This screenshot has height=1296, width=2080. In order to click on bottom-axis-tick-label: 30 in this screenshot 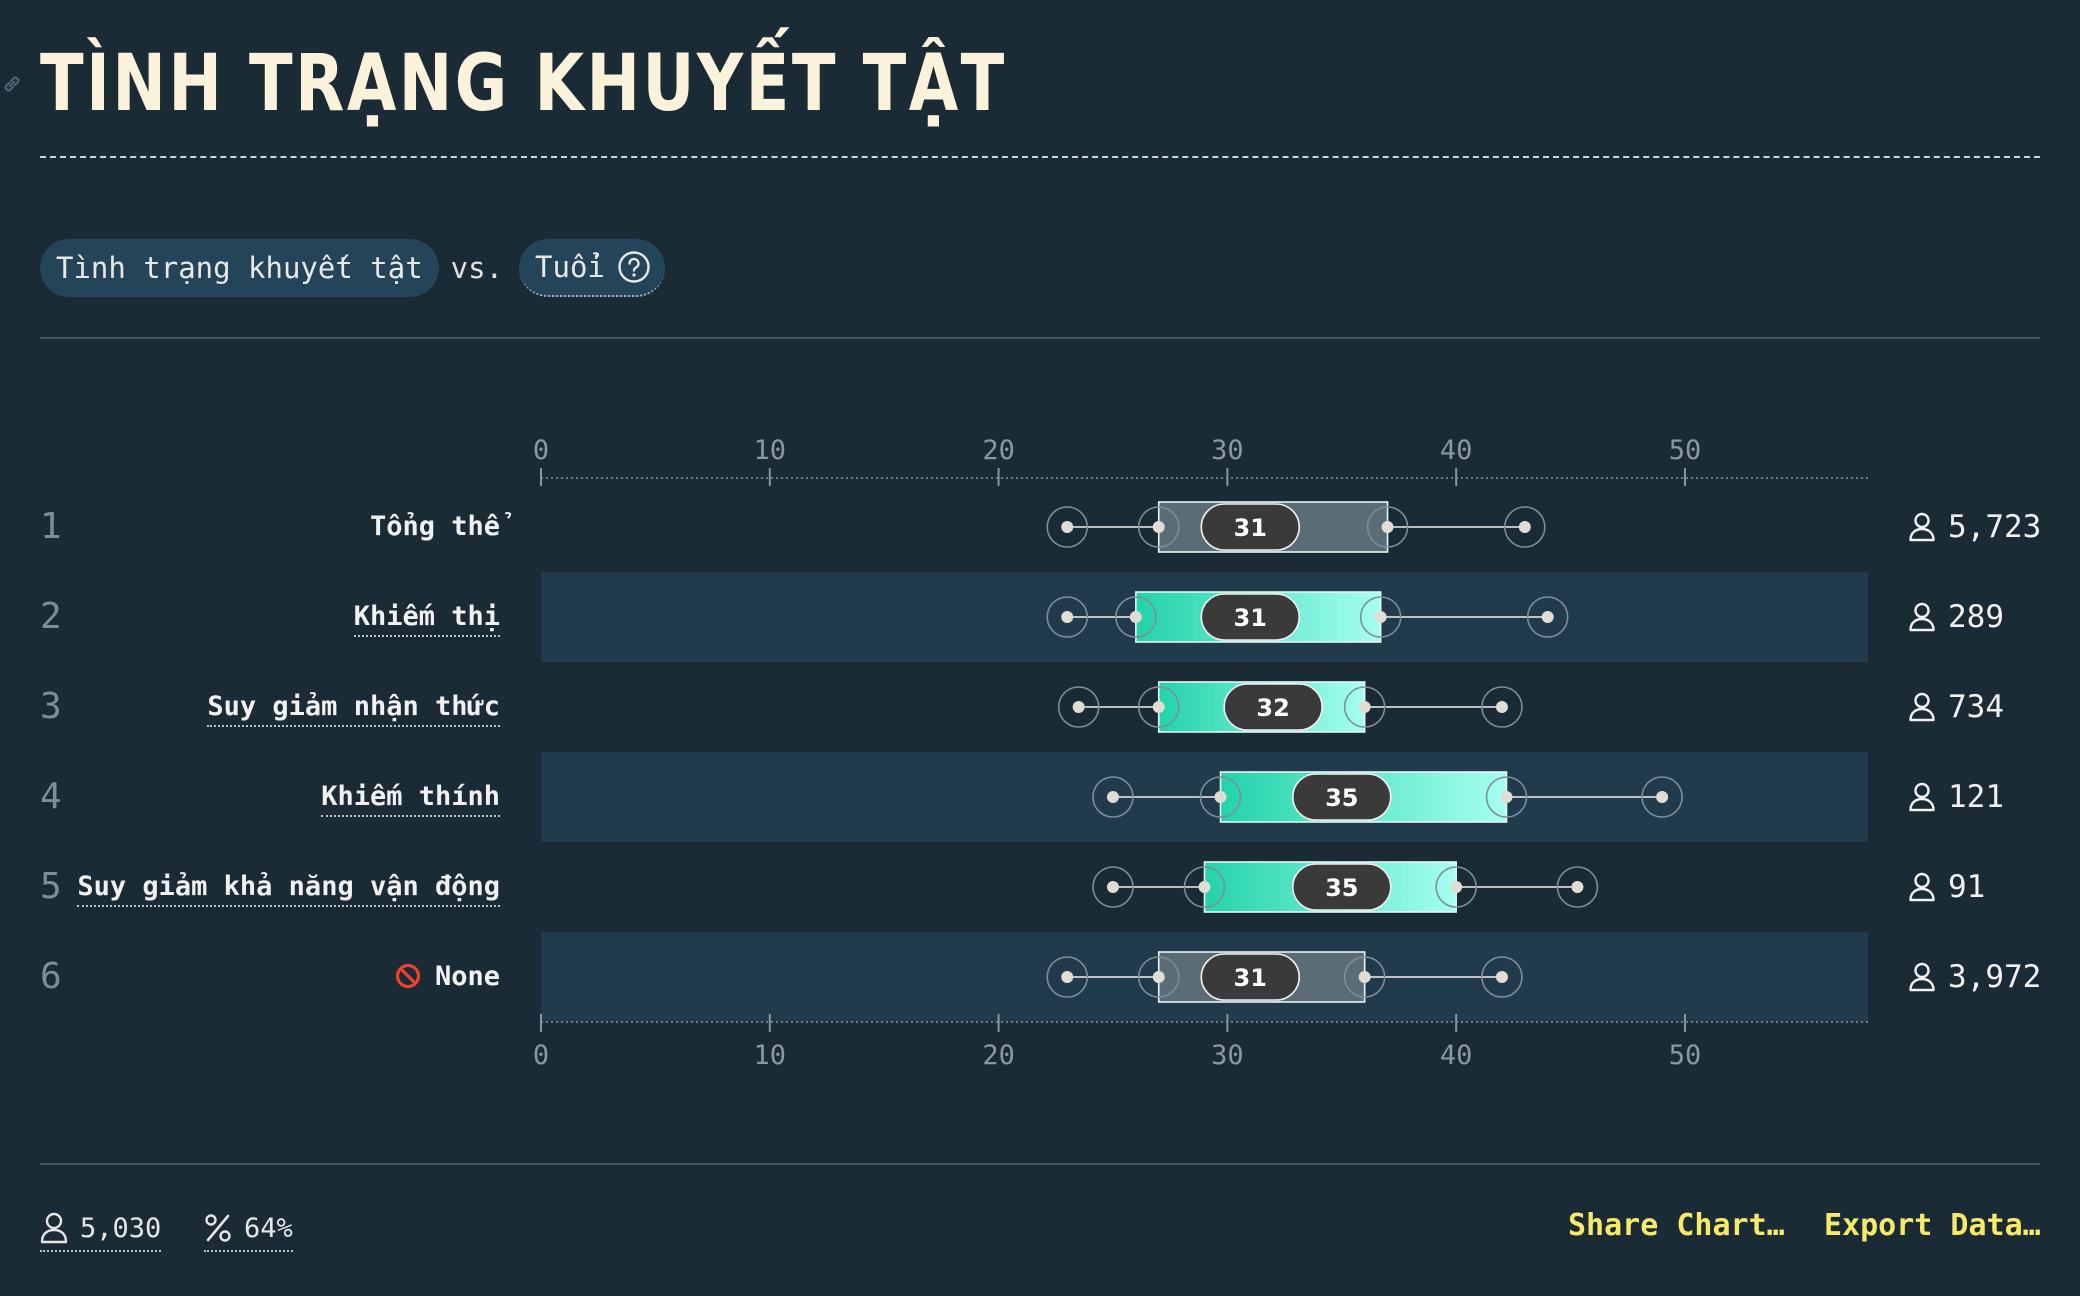, I will do `click(1227, 1055)`.